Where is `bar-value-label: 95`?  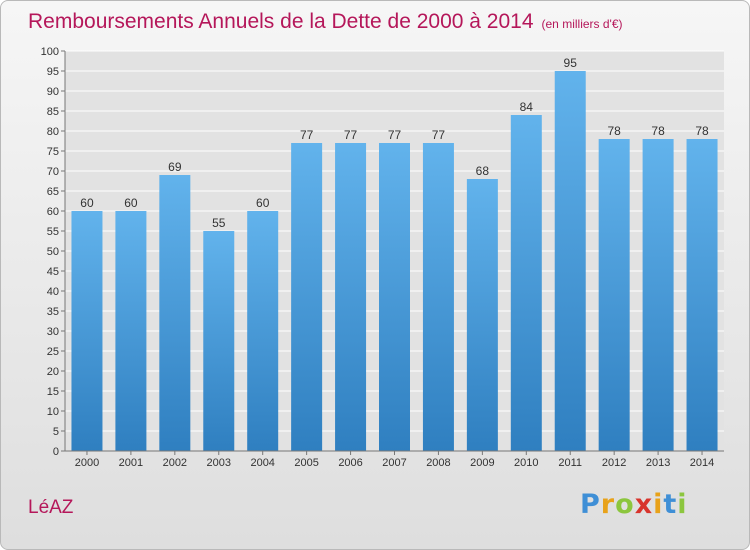 bar-value-label: 95 is located at coordinates (571, 63).